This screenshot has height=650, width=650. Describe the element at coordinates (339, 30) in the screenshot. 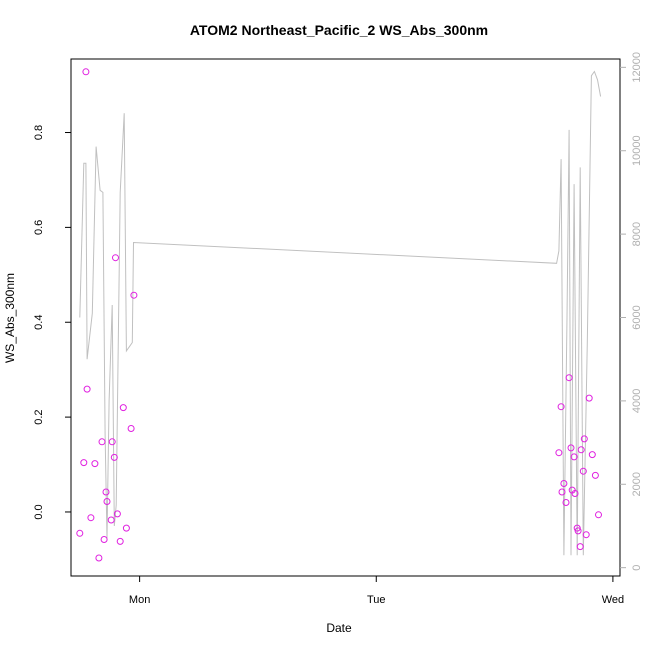

I see `chart-title: ATOM2 Northeast_Pacific_2 WS_Abs_300nm` at that location.